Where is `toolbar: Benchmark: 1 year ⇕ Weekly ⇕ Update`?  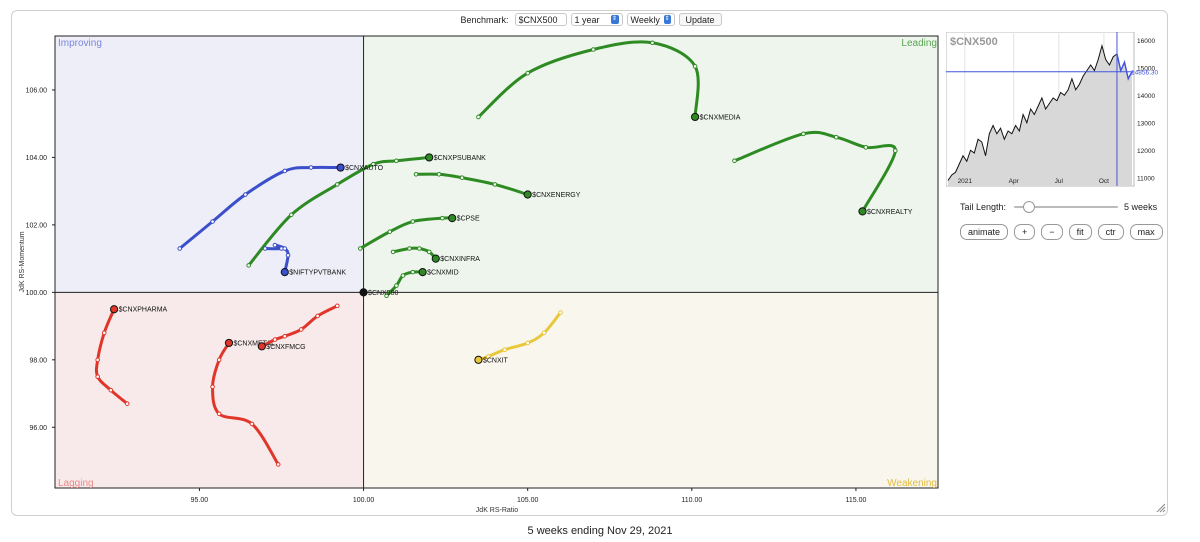 toolbar: Benchmark: 1 year ⇕ Weekly ⇕ Update is located at coordinates (600, 21).